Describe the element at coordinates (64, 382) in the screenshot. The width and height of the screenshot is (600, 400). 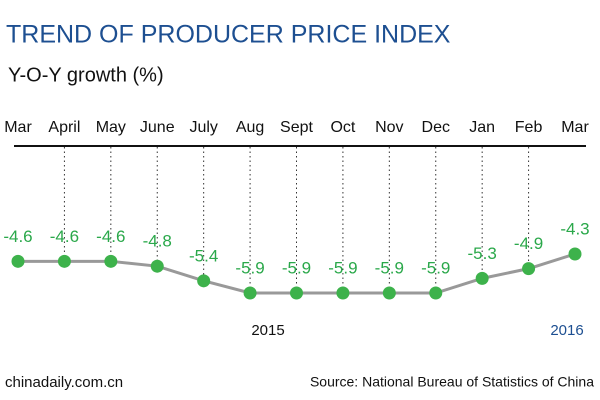
I see `credit: chinadaily.com.cn` at that location.